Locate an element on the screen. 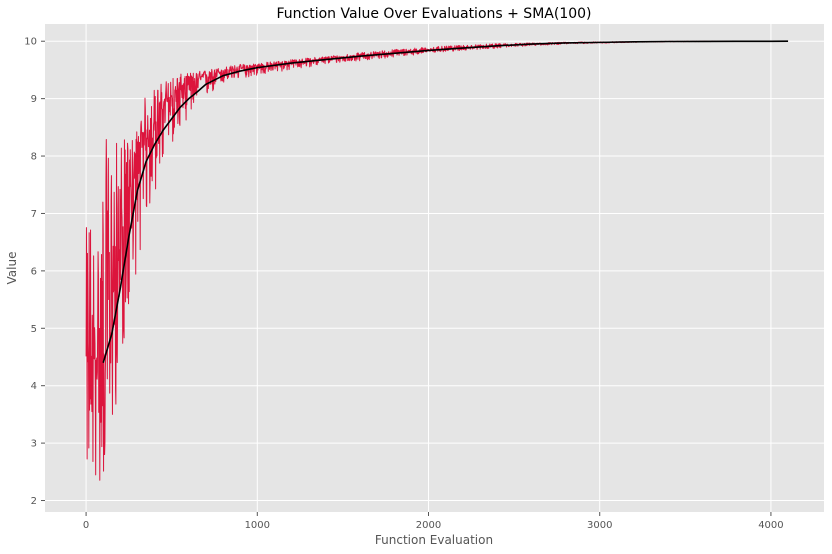 This screenshot has height=554, width=832. y-axis-ticks: 2 3 4 5 6 7 8 9 10 is located at coordinates (34, 272).